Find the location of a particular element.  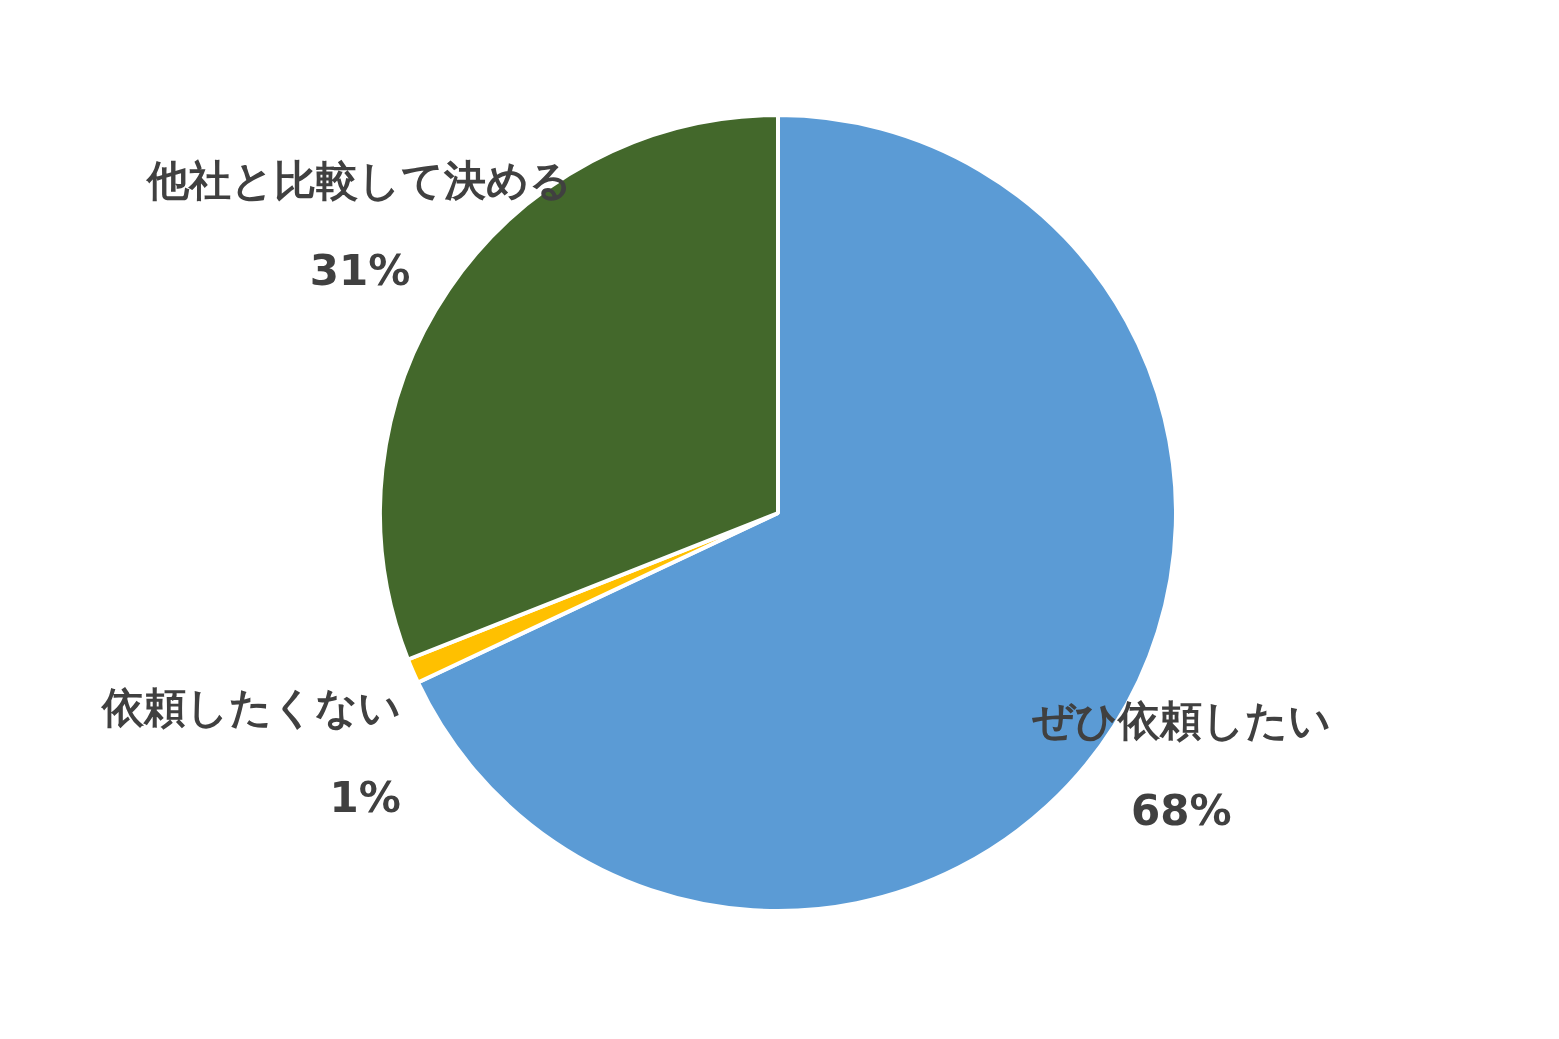

slice-label: 他社と比較して決める is located at coordinates (359, 180).